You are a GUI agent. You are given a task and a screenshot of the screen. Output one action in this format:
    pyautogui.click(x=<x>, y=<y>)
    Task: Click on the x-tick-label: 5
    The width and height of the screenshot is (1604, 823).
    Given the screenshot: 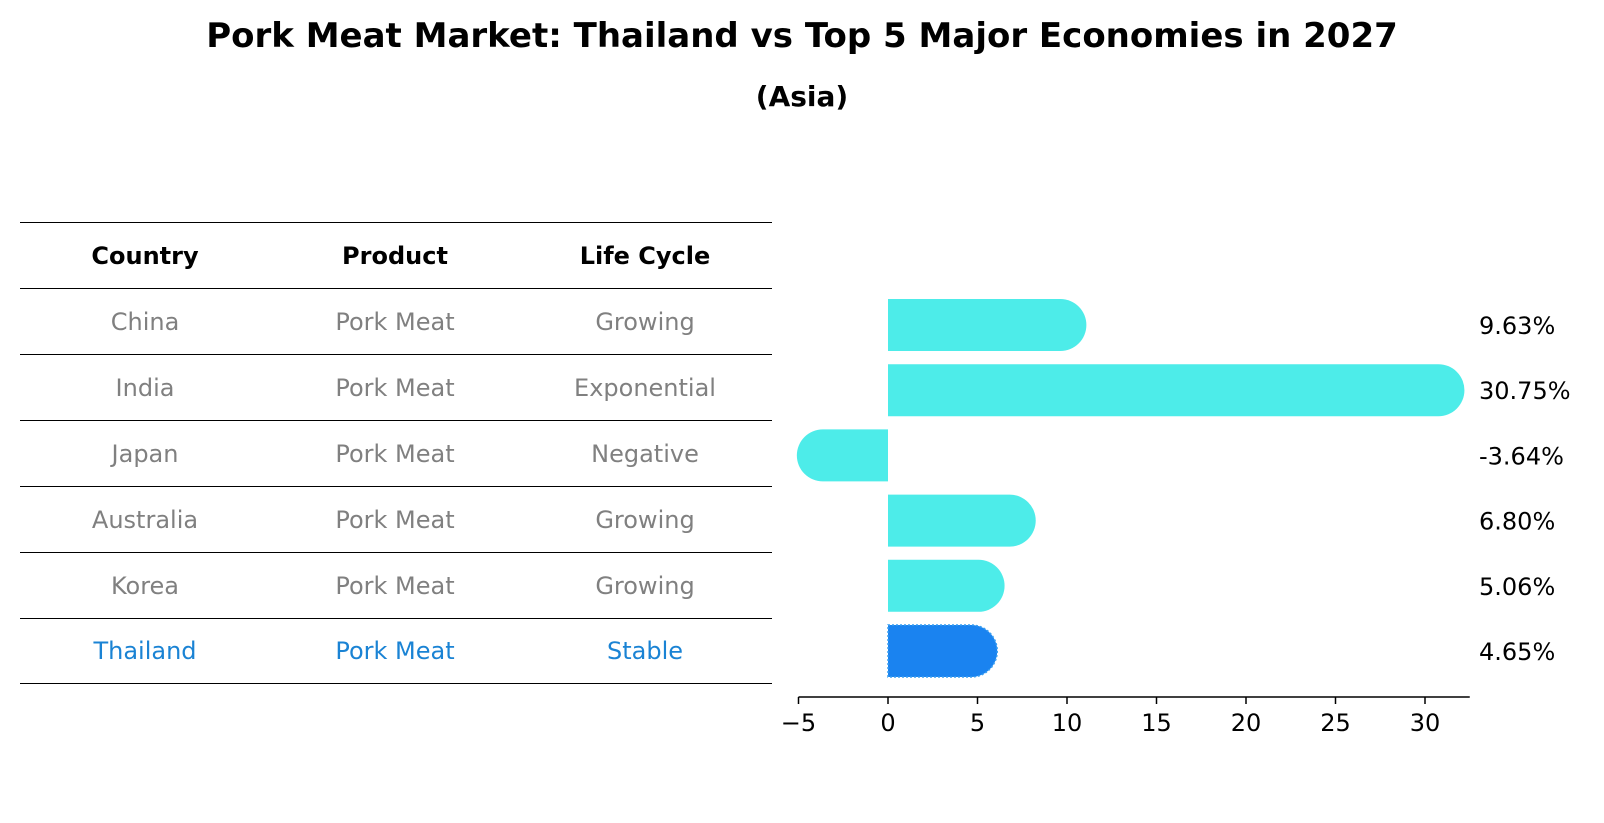 What is the action you would take?
    pyautogui.click(x=977, y=723)
    